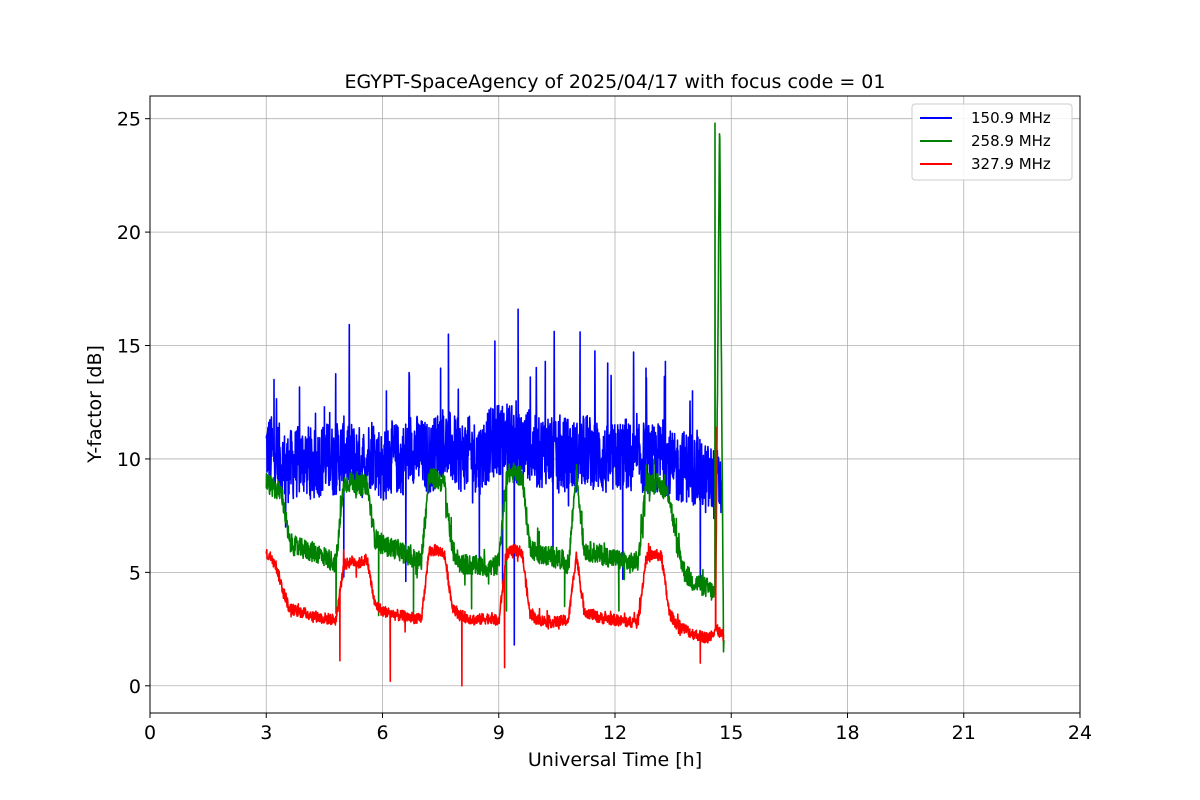 This screenshot has height=800, width=1200. What do you see at coordinates (150, 733) in the screenshot?
I see `x-tick-label: 0` at bounding box center [150, 733].